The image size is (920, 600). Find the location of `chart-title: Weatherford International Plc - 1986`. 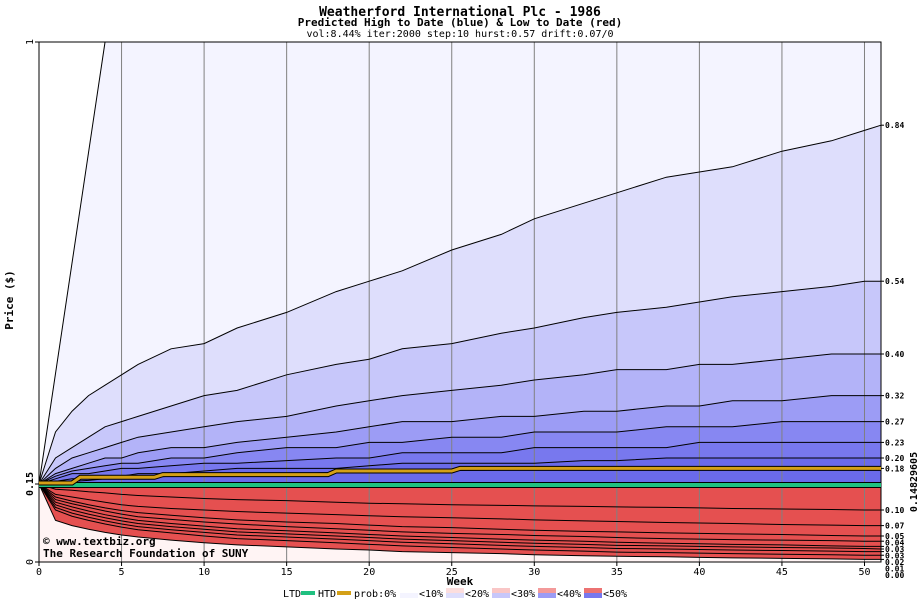

chart-title: Weatherford International Plc - 1986 is located at coordinates (460, 12).